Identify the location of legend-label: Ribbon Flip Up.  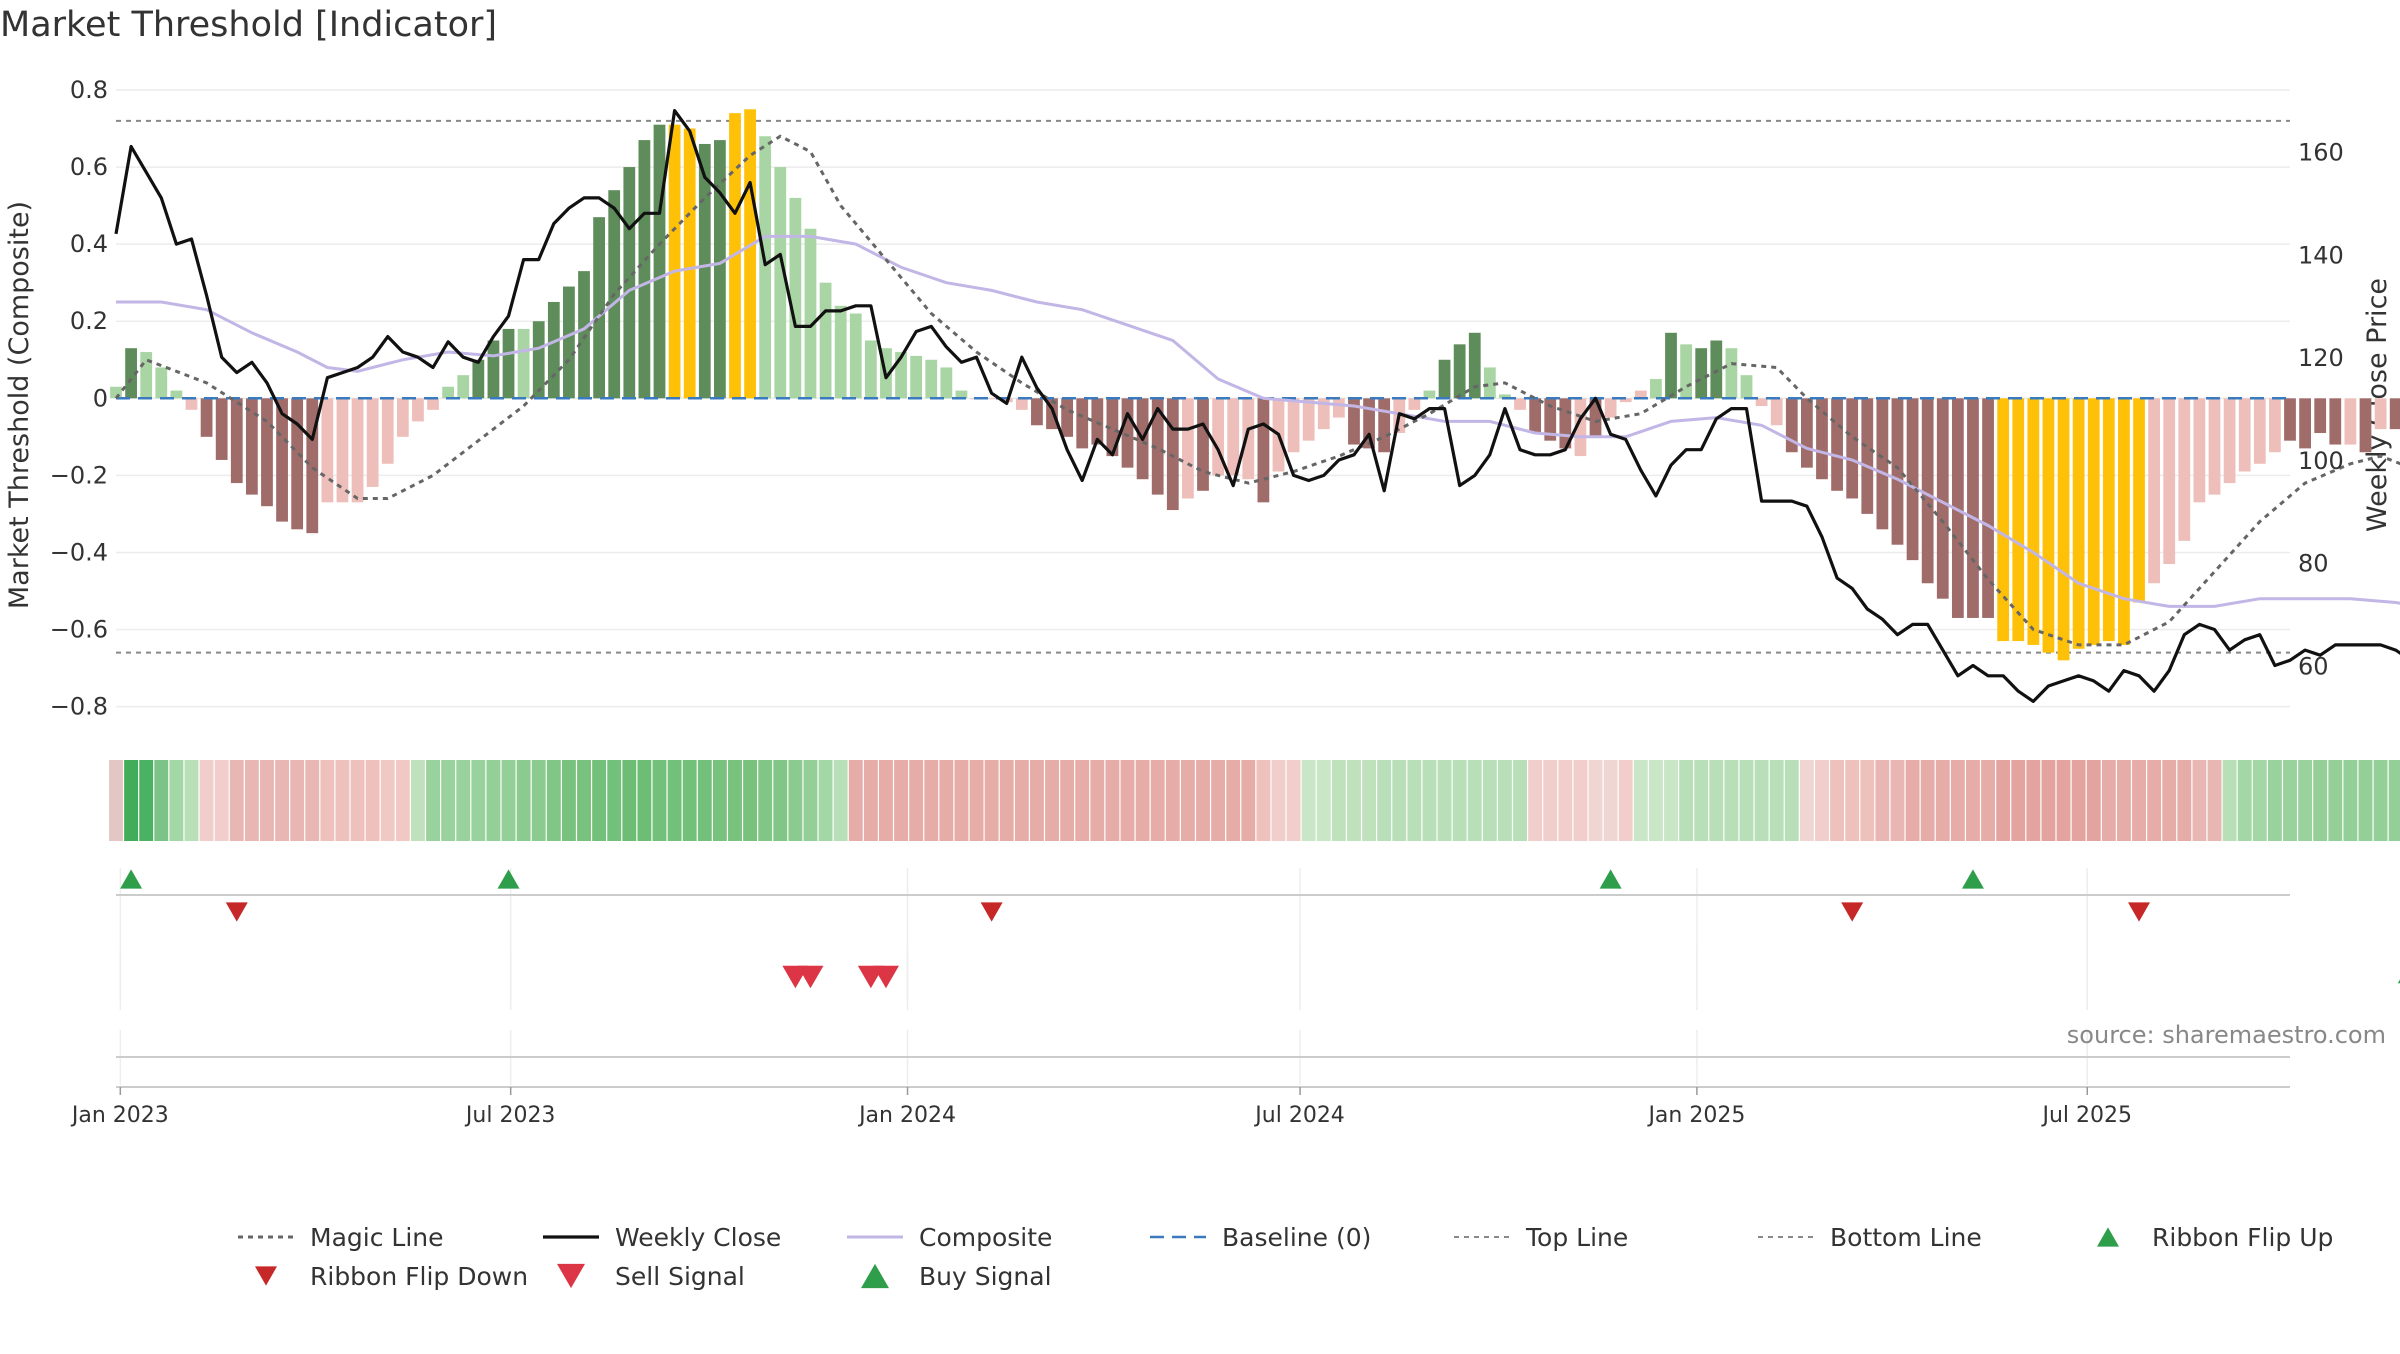
(2242, 1237).